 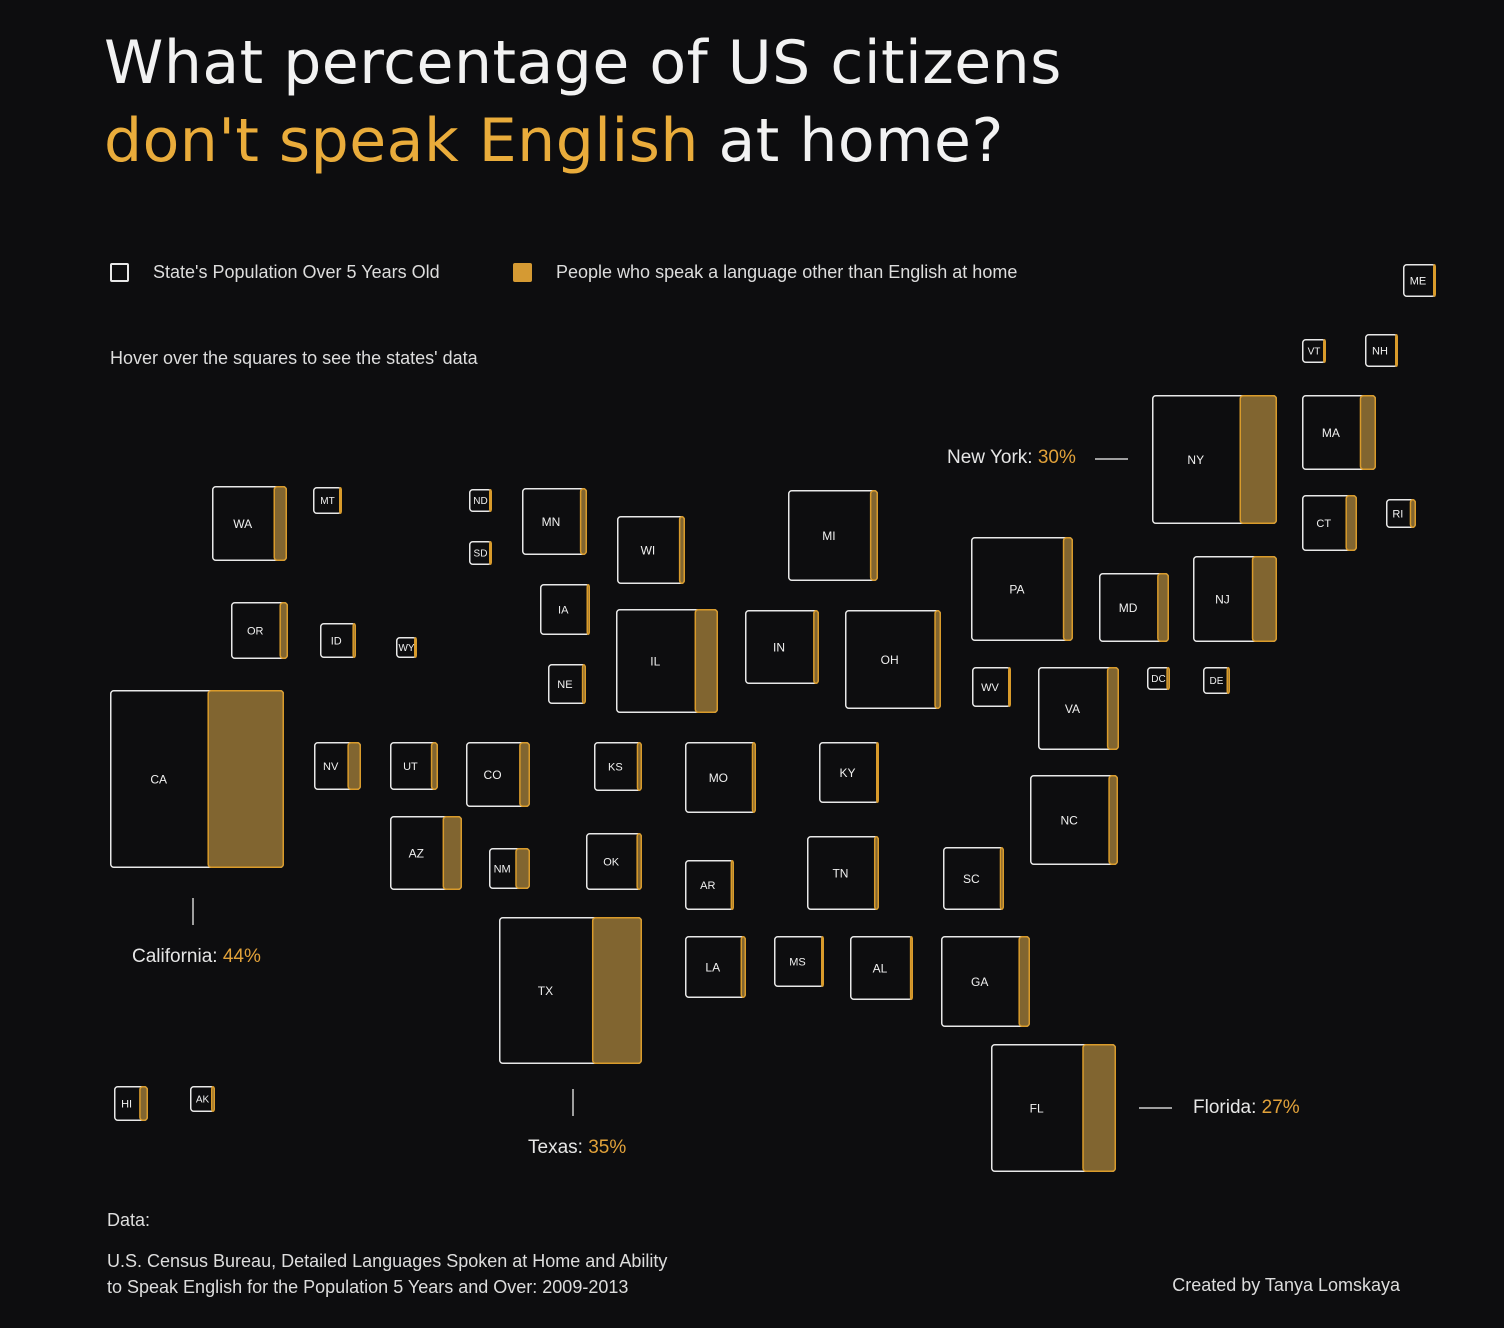 What do you see at coordinates (1016, 589) in the screenshot?
I see `state-code-pa: PA` at bounding box center [1016, 589].